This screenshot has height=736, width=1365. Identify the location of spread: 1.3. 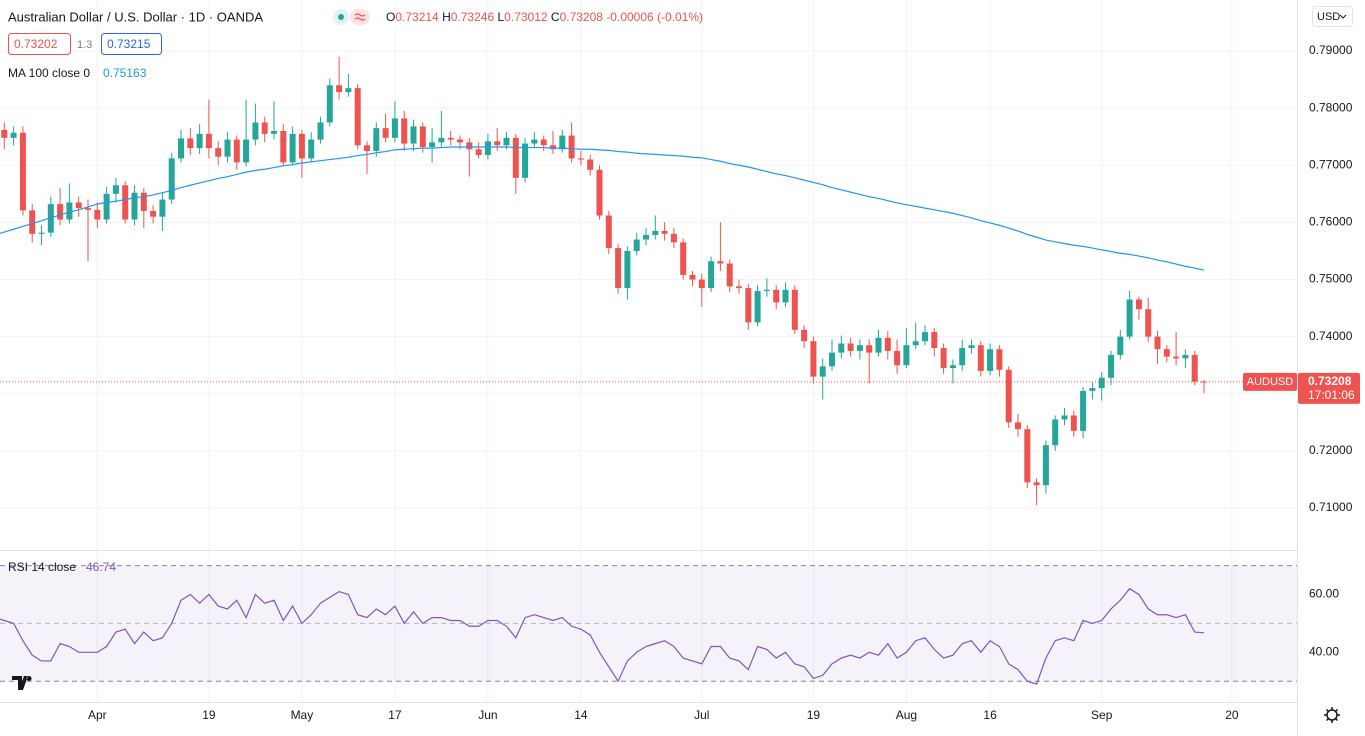
(84, 45).